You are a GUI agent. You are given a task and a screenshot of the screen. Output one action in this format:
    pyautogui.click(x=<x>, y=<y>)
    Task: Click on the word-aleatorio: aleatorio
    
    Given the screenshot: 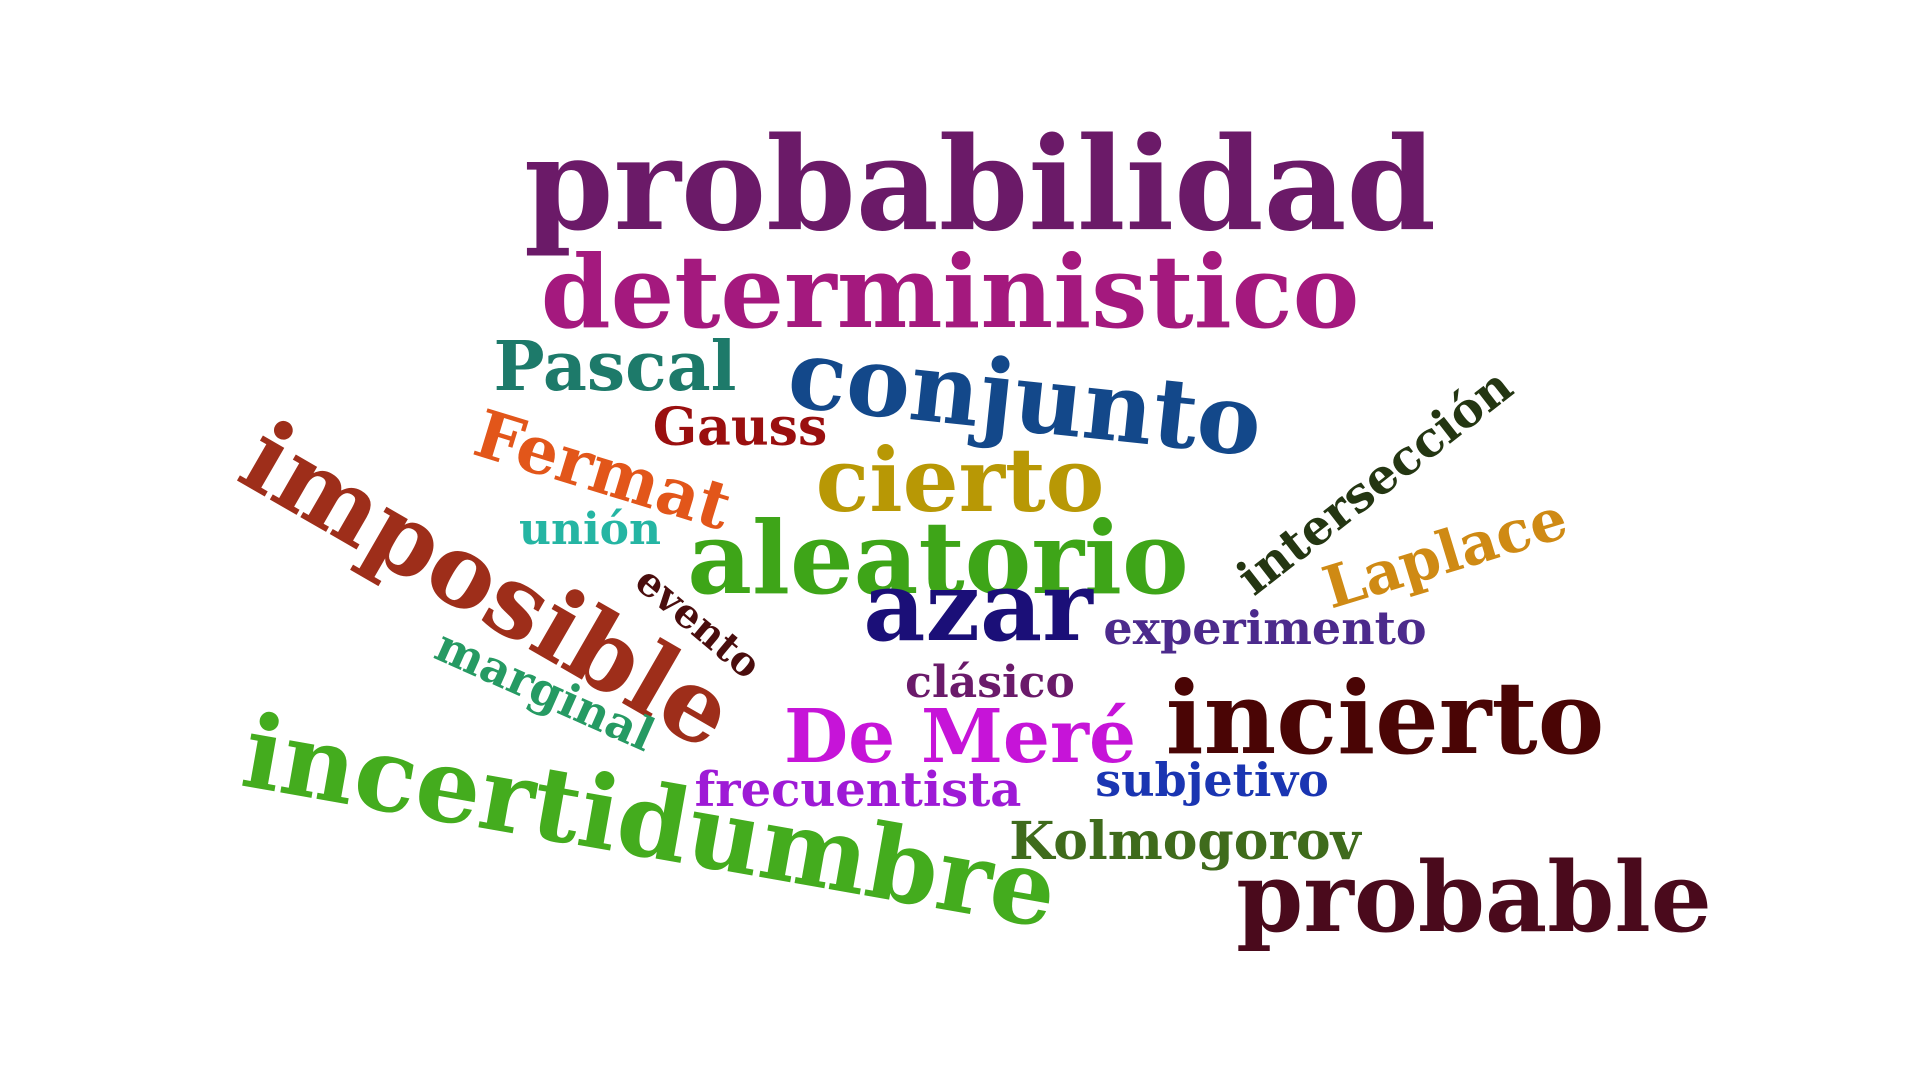 What is the action you would take?
    pyautogui.click(x=938, y=558)
    